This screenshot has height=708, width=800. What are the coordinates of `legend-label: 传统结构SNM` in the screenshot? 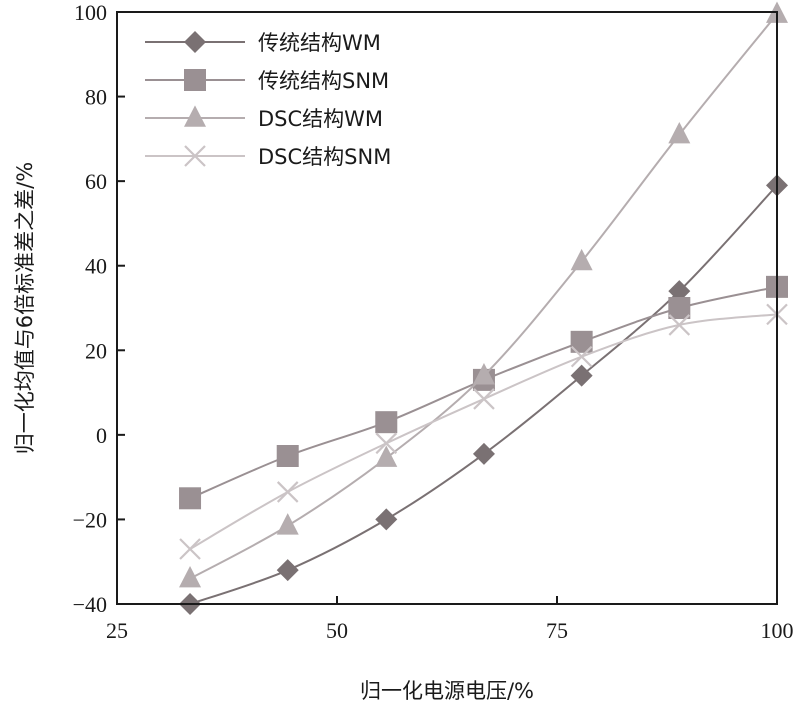 It's located at (323, 81).